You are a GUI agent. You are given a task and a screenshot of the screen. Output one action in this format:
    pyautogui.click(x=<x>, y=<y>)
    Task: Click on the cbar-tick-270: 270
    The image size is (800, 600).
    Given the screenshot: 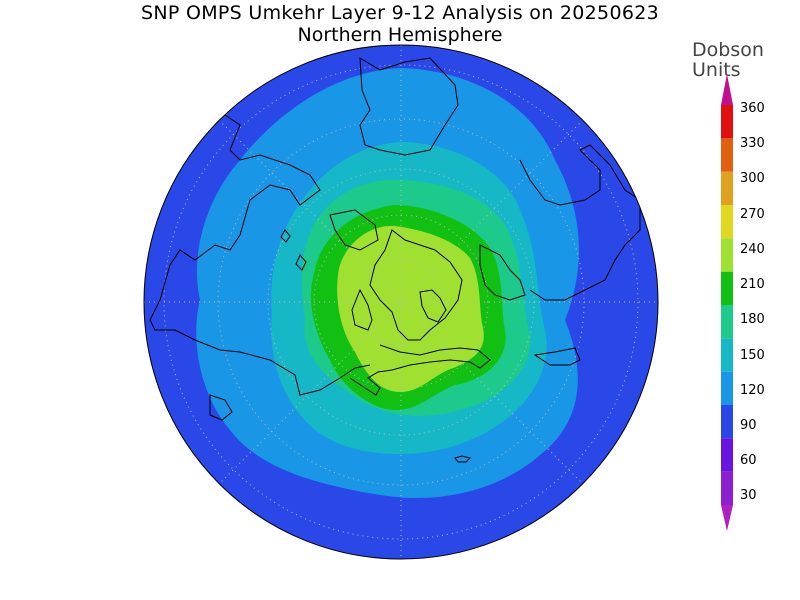 What is the action you would take?
    pyautogui.click(x=752, y=214)
    